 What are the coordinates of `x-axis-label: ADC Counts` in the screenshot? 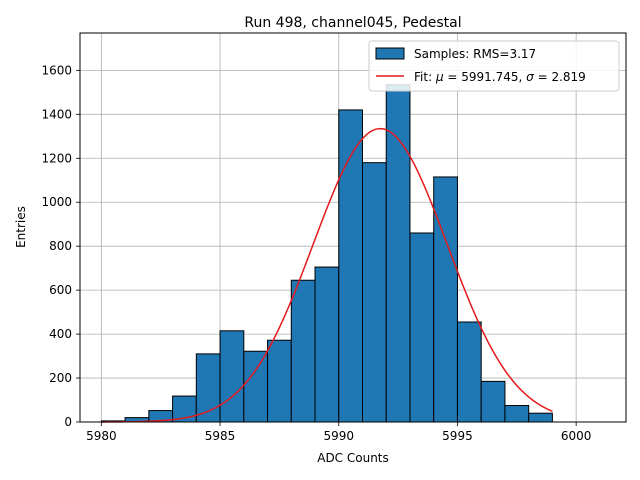 It's located at (353, 458).